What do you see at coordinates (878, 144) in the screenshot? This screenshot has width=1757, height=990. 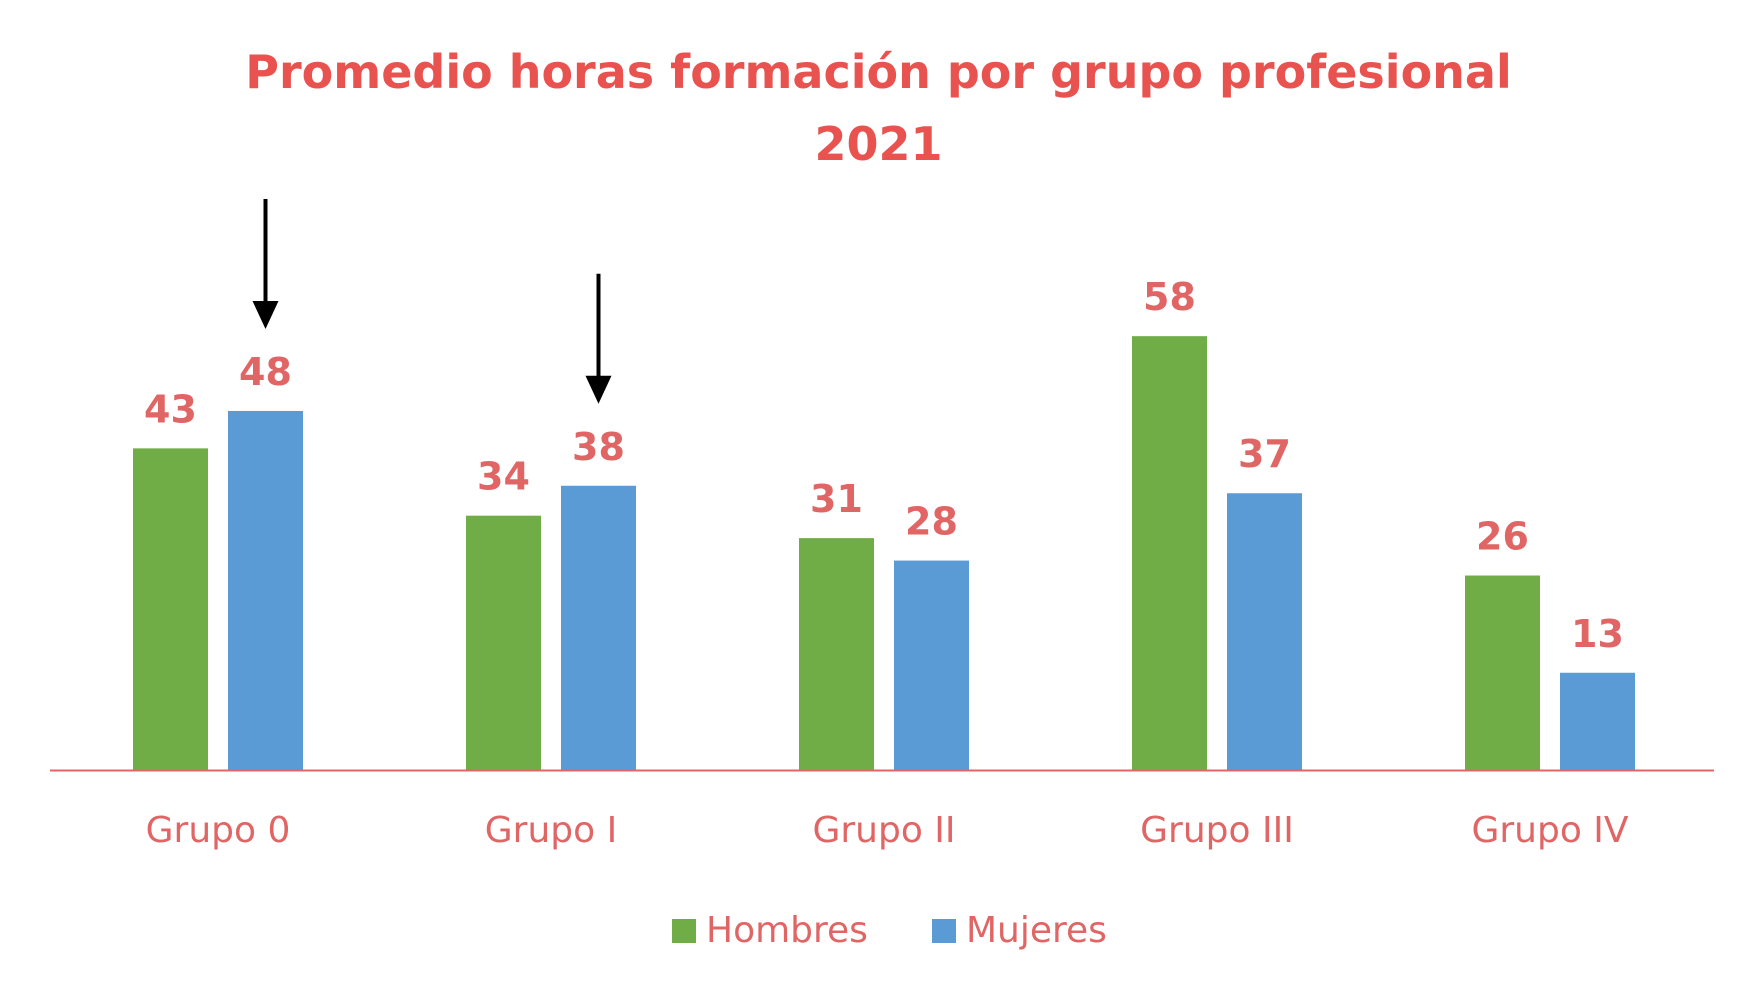 I see `chart-title-year: 2021` at bounding box center [878, 144].